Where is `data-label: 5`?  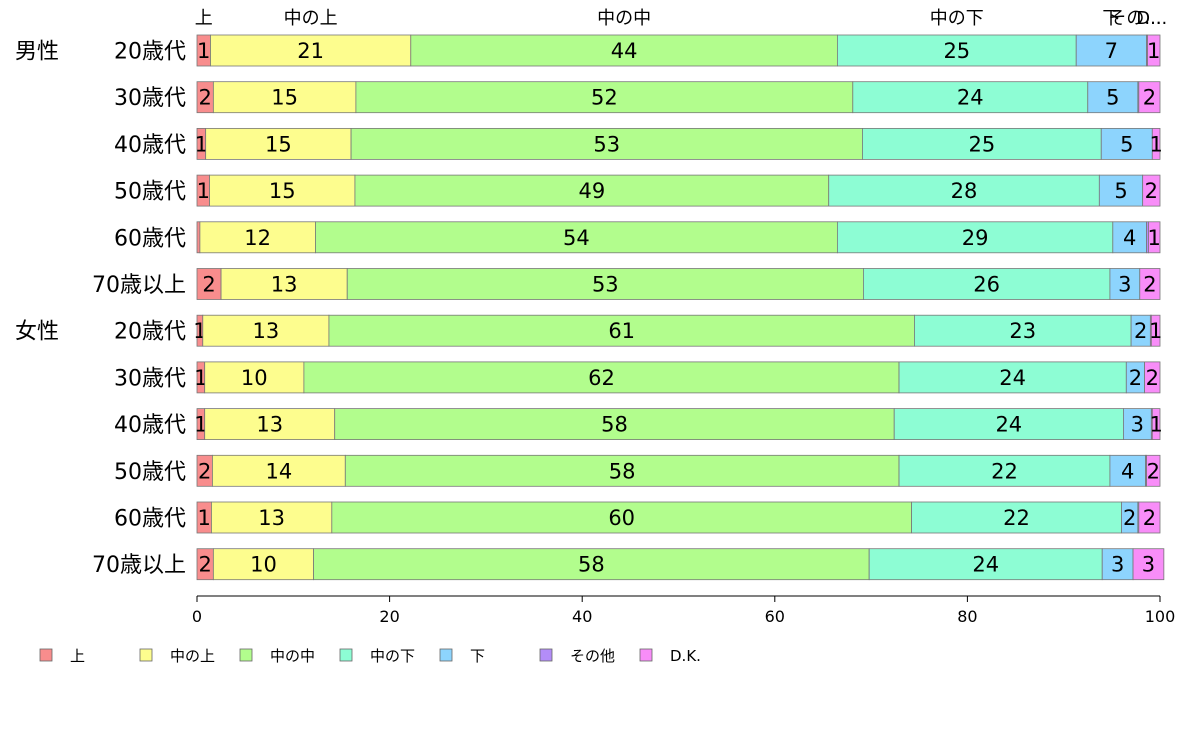 data-label: 5 is located at coordinates (1126, 144).